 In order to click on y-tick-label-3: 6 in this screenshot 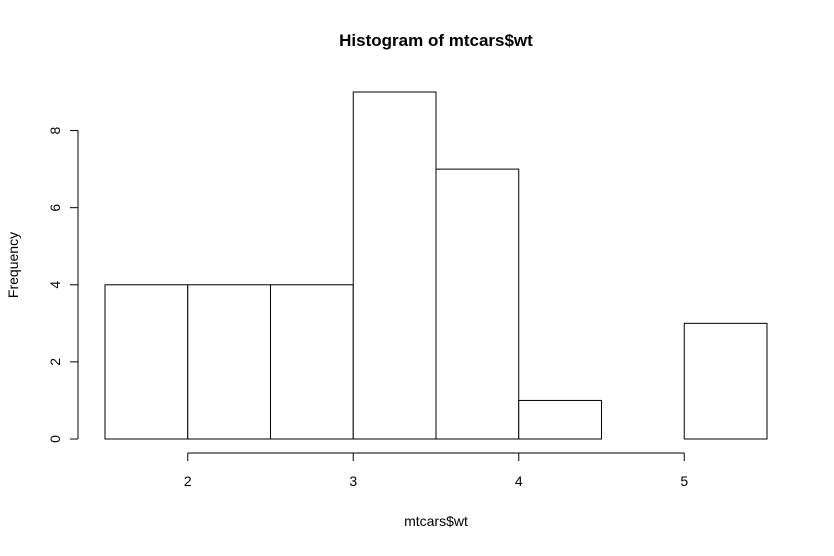, I will do `click(55, 208)`.